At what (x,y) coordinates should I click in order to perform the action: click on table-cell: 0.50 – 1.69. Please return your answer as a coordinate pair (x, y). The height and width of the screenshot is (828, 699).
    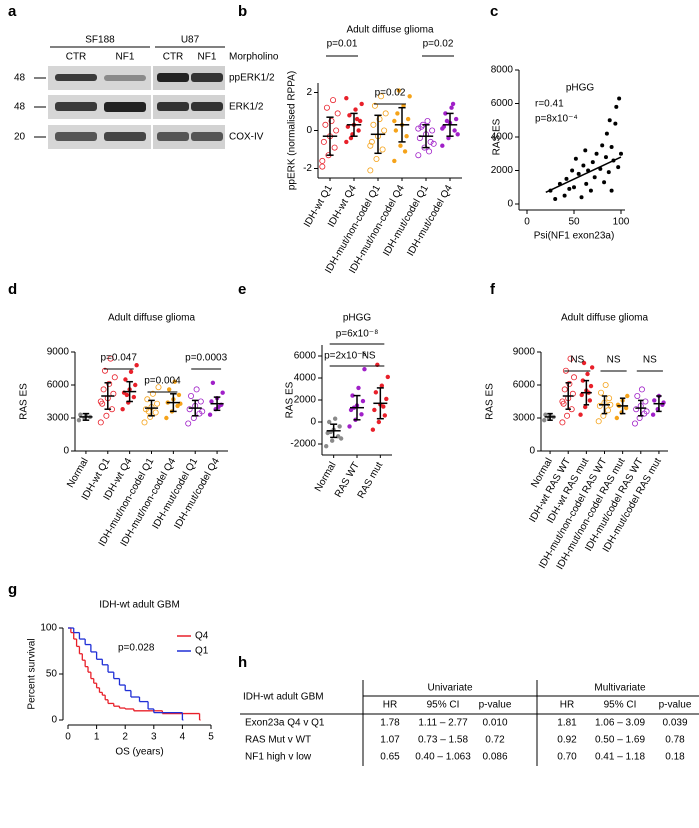
    Looking at the image, I should click on (620, 740).